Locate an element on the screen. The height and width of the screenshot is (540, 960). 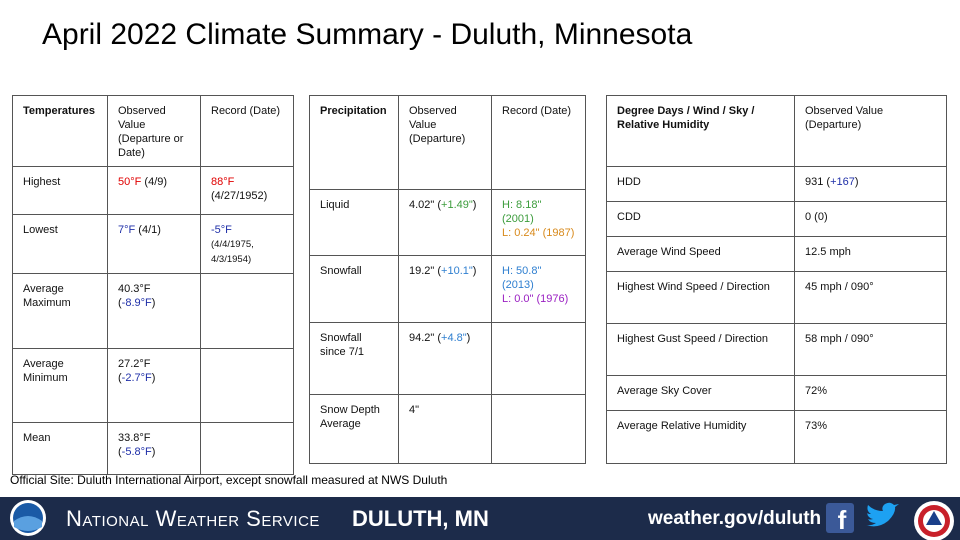
table-cell: 72% is located at coordinates (870, 393).